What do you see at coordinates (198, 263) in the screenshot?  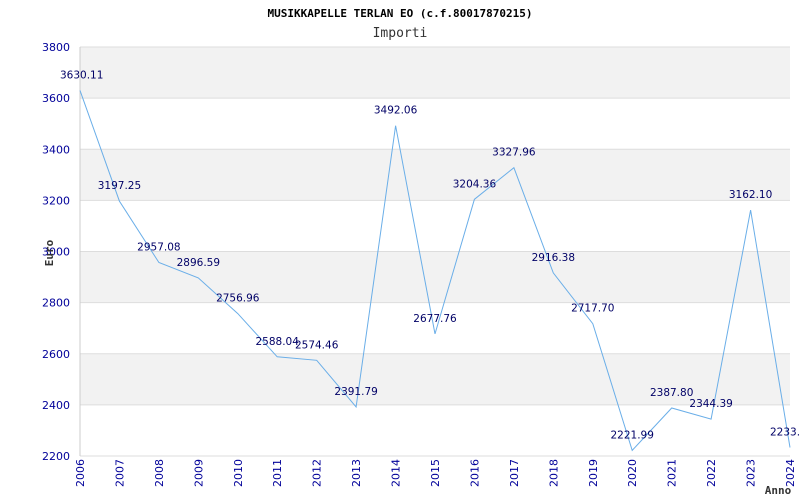 I see `data-label: 2896.59` at bounding box center [198, 263].